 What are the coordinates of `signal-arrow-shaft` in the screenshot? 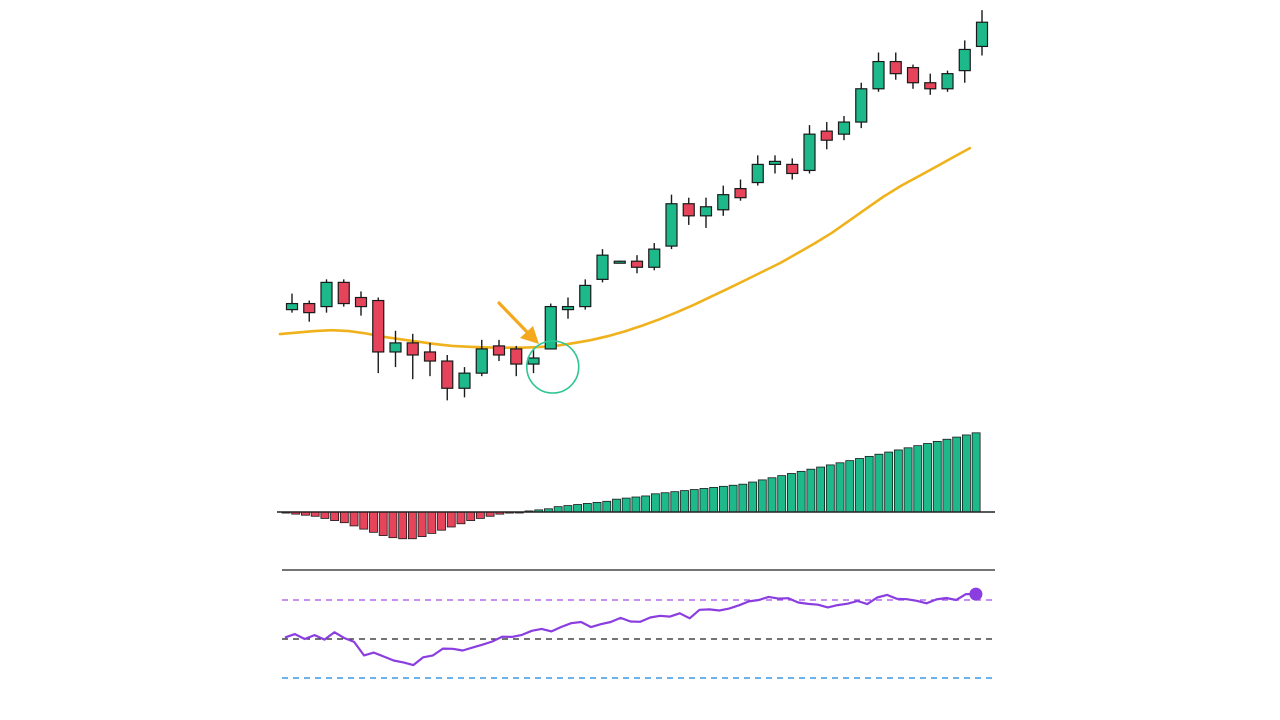 It's located at (513, 318).